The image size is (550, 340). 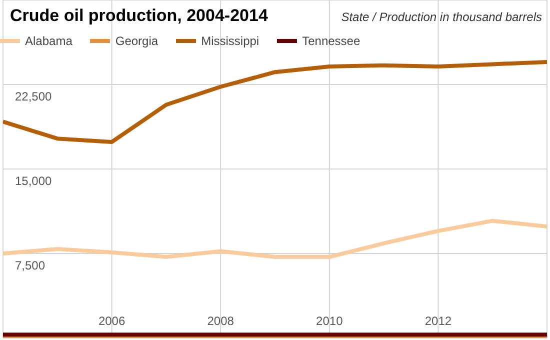 I want to click on x-tick-label: 2008, so click(x=220, y=321).